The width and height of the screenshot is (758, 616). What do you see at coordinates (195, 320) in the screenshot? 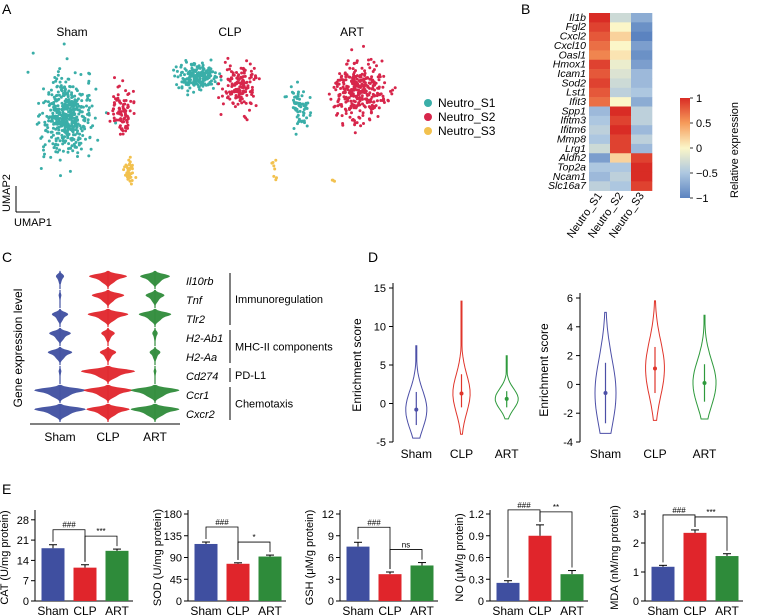
I see `gene-label: Tlr2` at bounding box center [195, 320].